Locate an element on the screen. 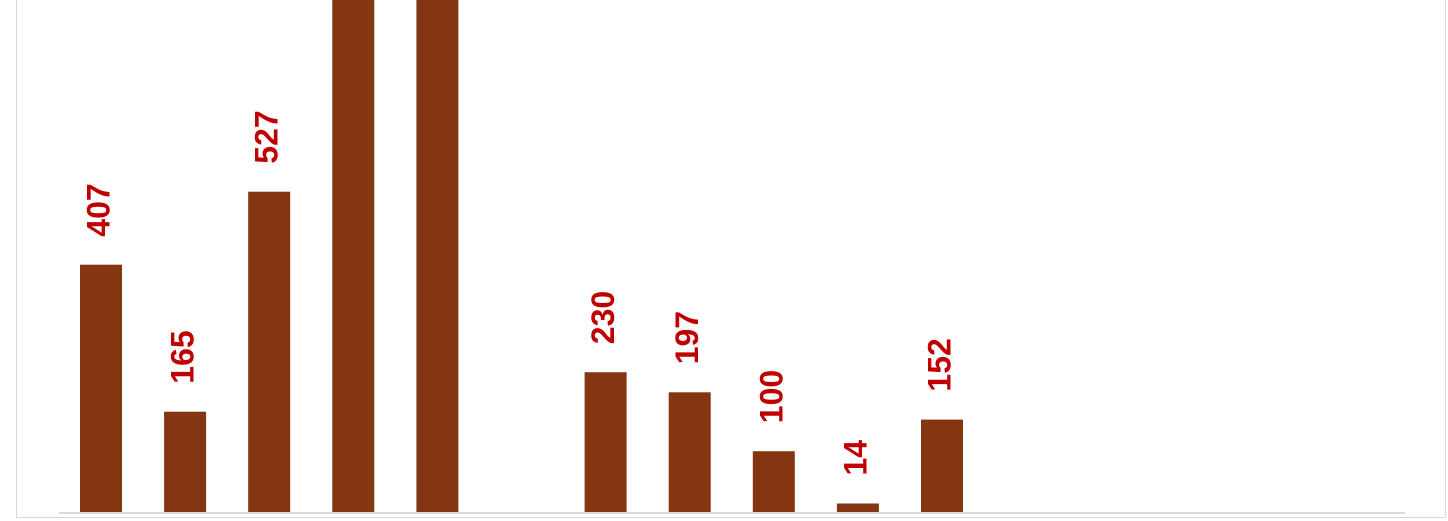 This screenshot has width=1448, height=521. data-label: 407 is located at coordinates (98, 209).